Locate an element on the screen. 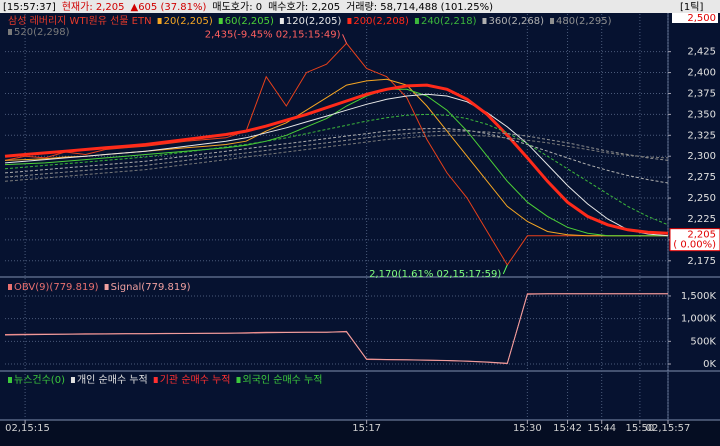  chart-title: 삼성 레버리지 WTI원유 선물 ETN is located at coordinates (80, 21).